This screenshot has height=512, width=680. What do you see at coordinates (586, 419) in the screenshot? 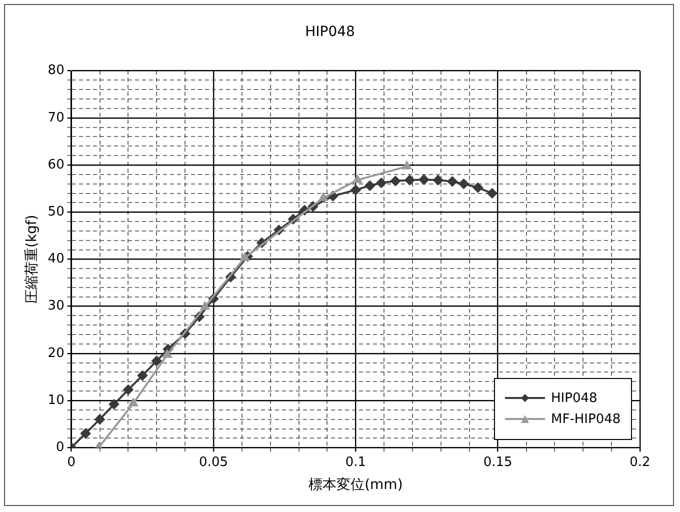
I see `legend-label: MF-HIP048` at bounding box center [586, 419].